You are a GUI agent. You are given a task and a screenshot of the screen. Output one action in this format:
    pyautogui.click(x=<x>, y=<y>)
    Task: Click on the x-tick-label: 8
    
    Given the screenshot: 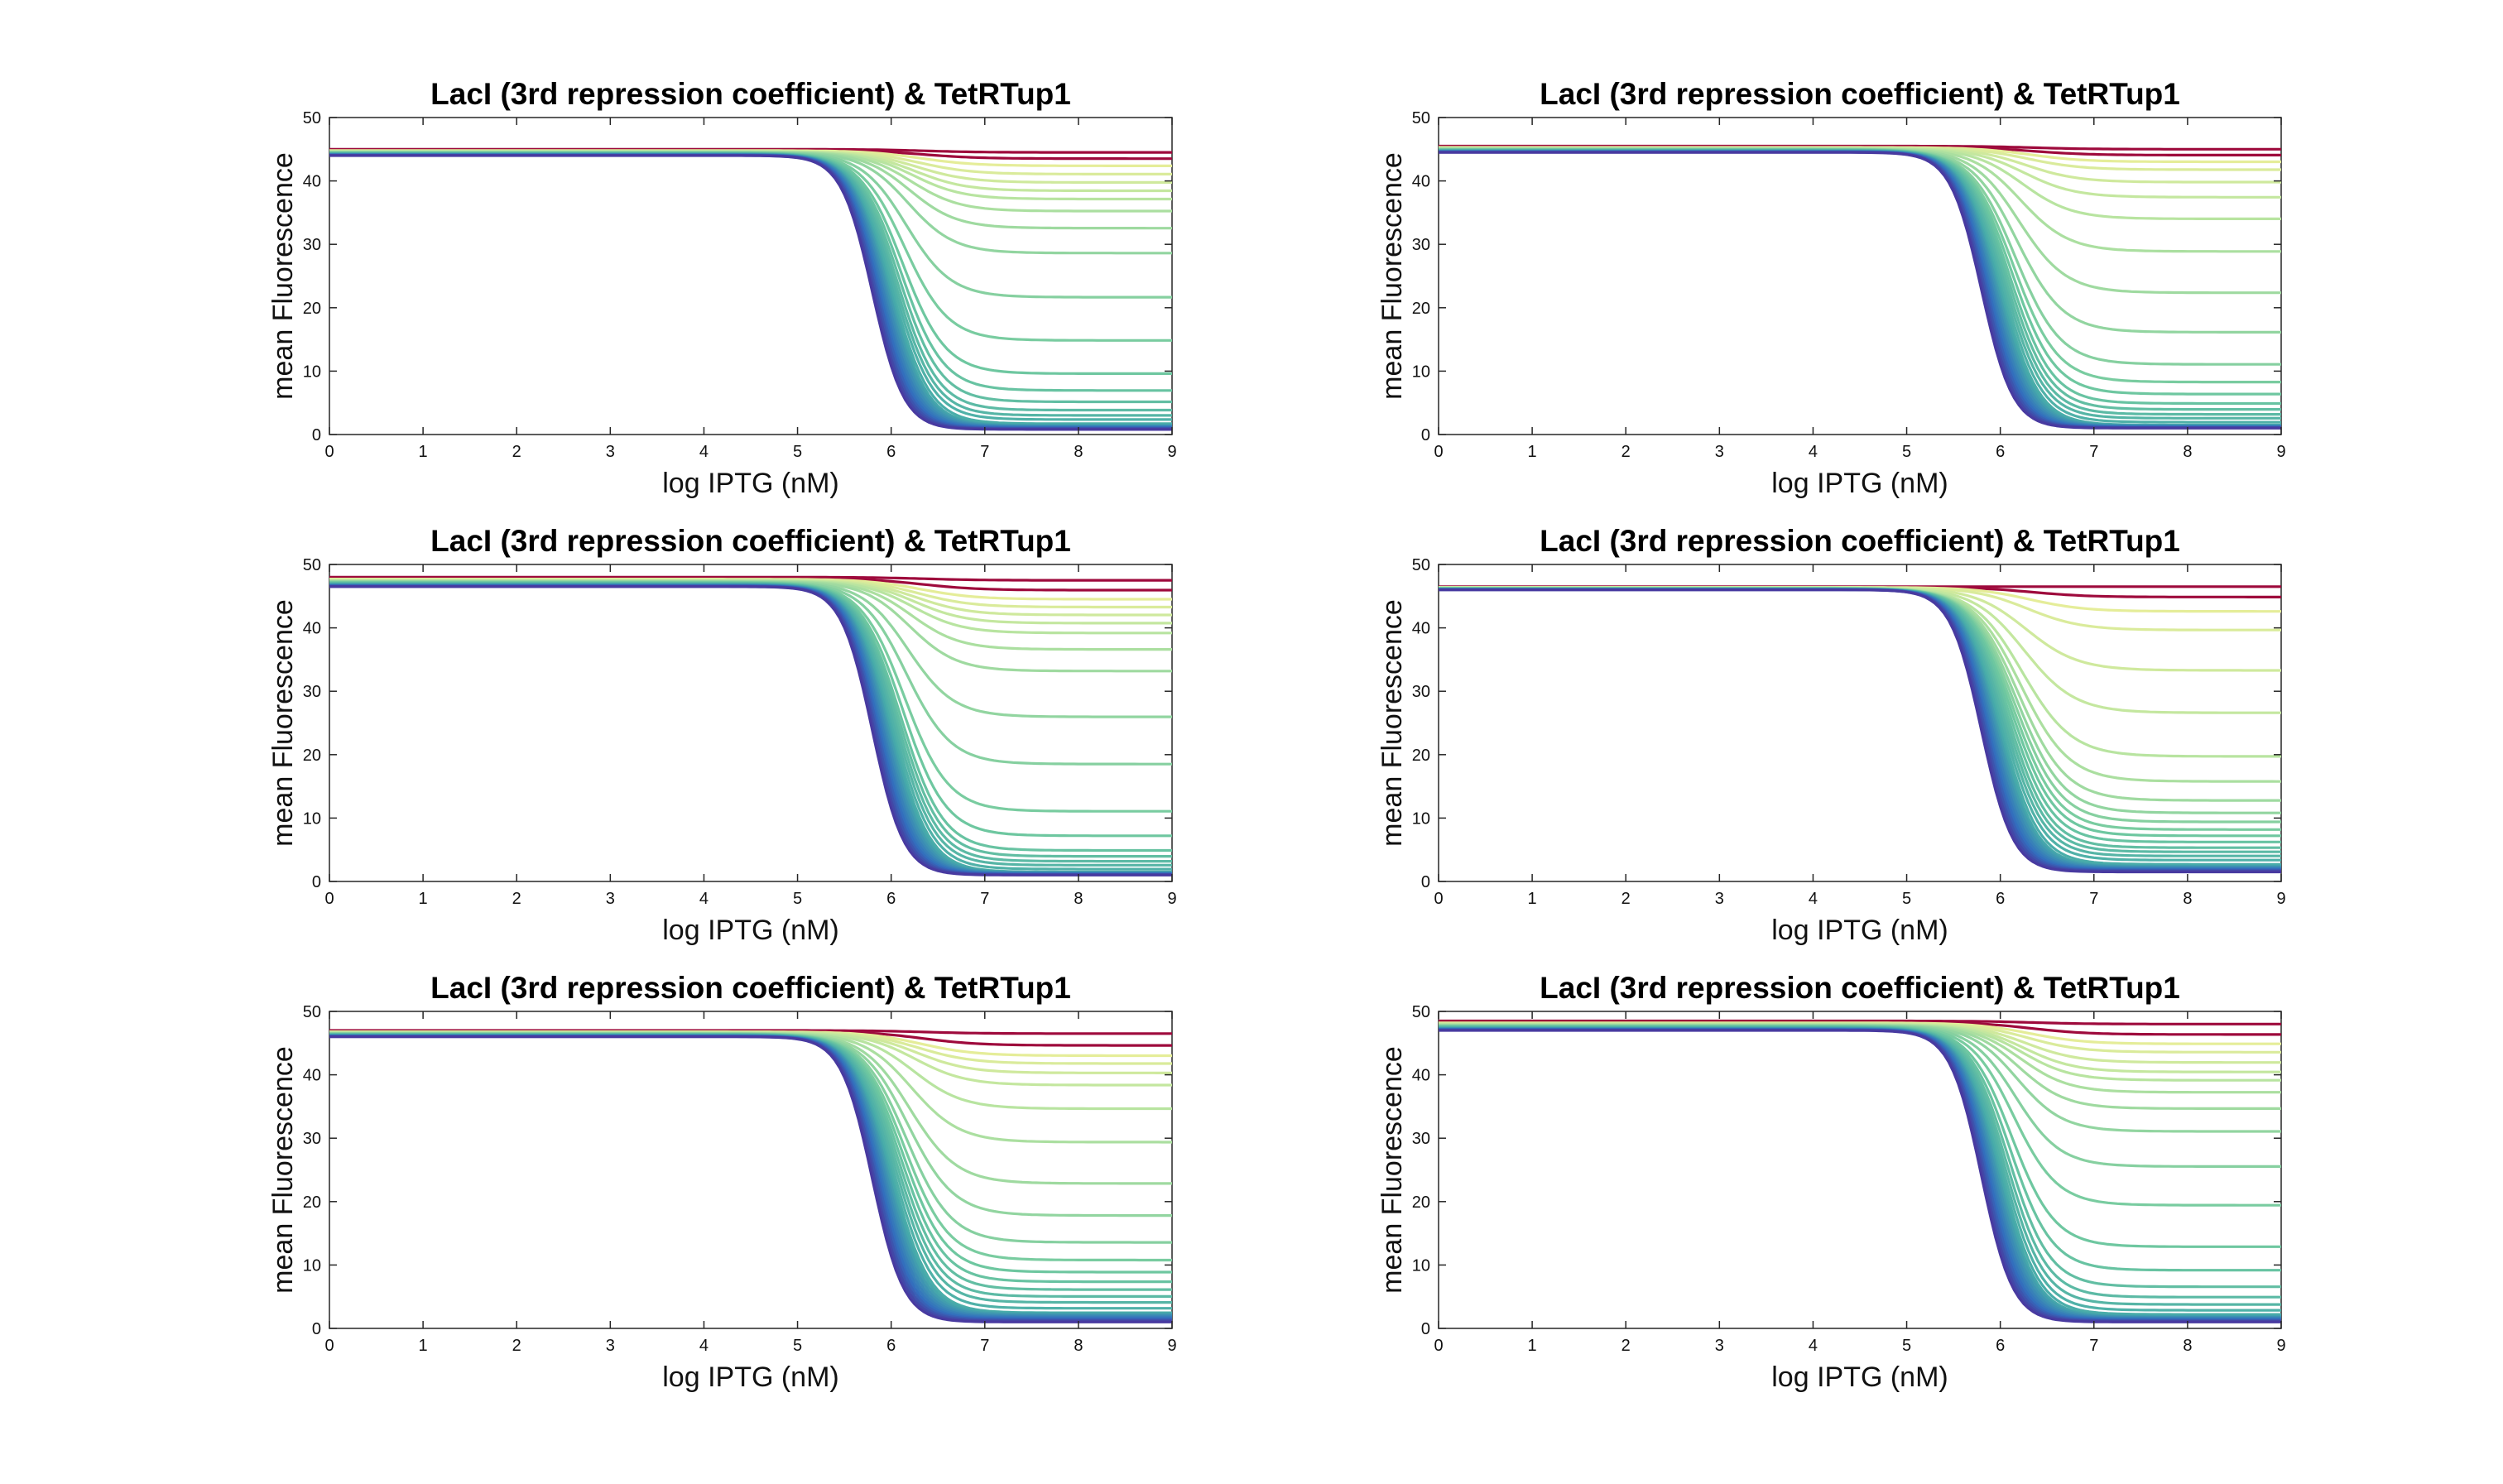 What is the action you would take?
    pyautogui.click(x=2187, y=1346)
    